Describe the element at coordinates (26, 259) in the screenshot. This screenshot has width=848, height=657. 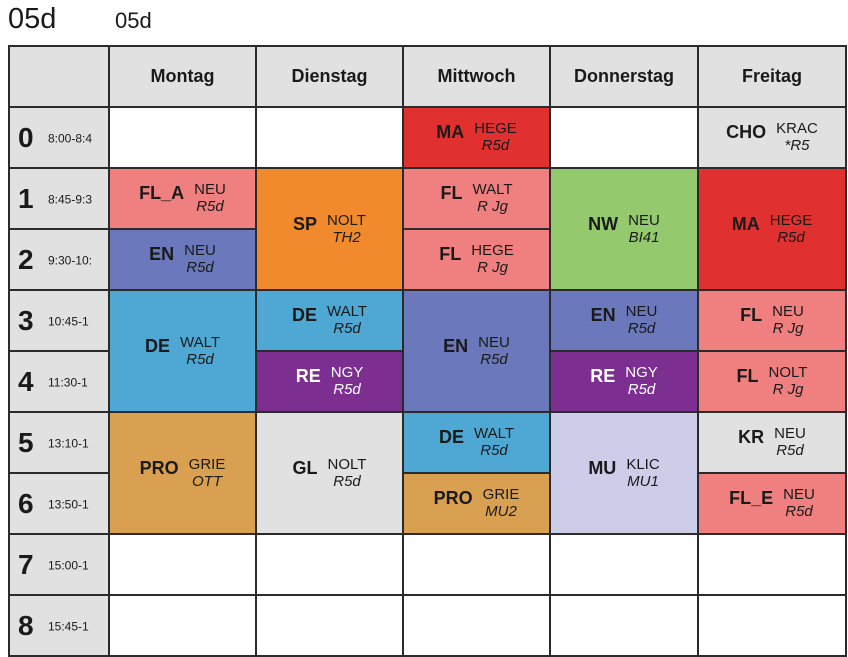
I see `period-number: 2` at that location.